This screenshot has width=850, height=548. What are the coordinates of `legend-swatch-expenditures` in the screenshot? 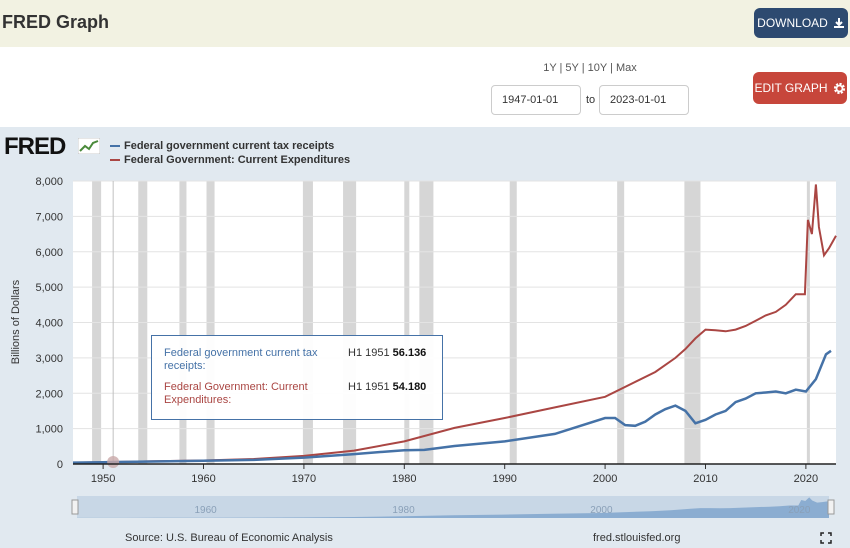 It's located at (115, 160).